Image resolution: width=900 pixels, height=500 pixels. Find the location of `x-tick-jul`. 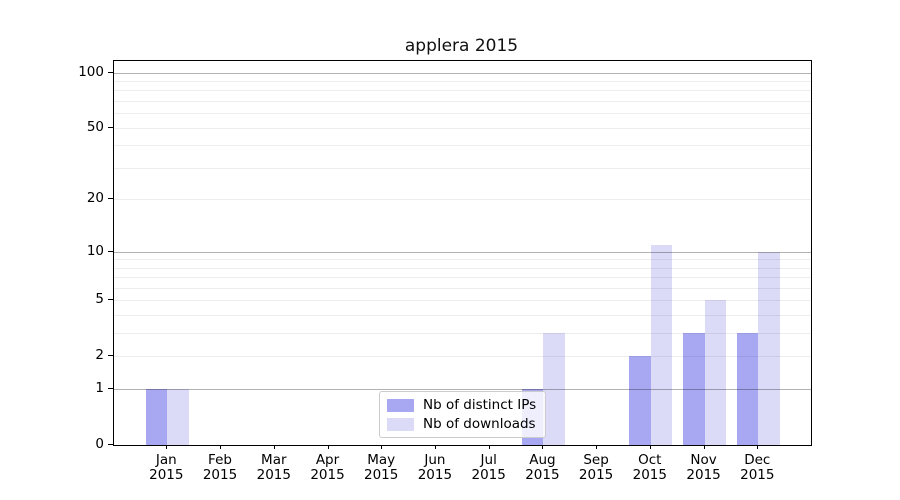

x-tick-jul is located at coordinates (489, 447).